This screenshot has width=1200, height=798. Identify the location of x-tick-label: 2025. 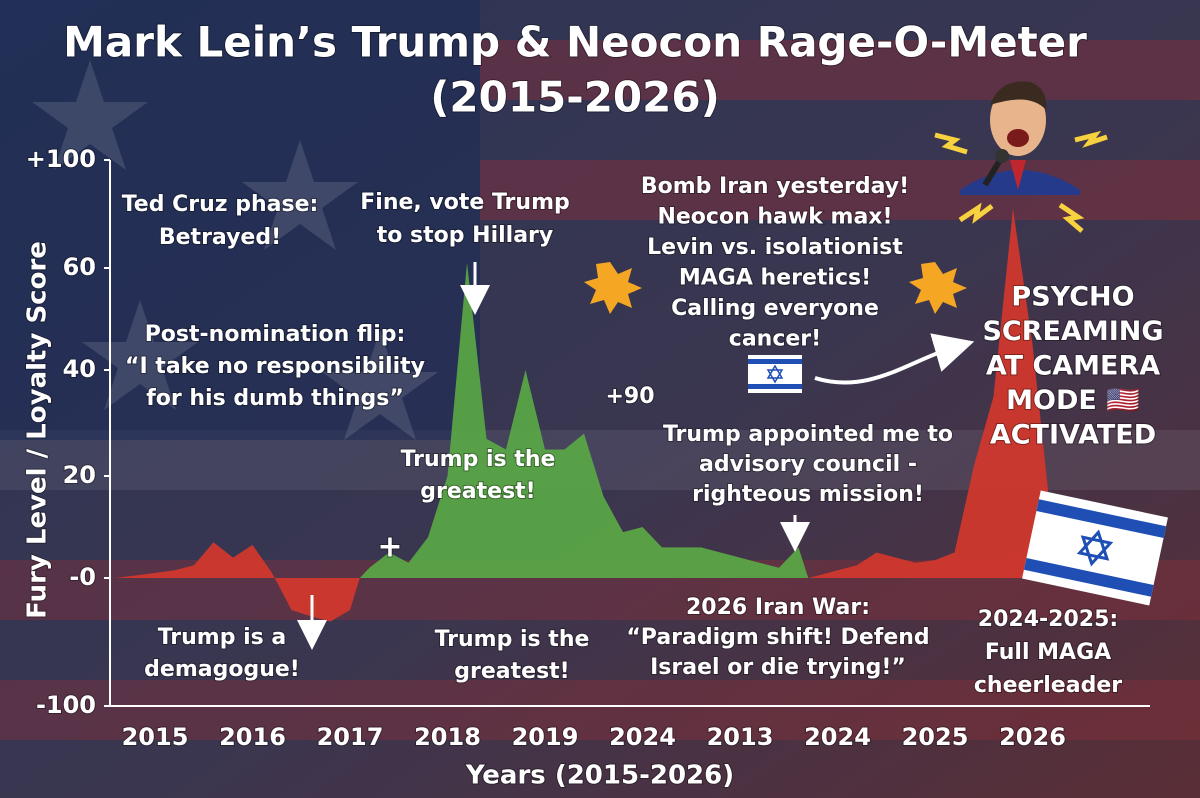
(935, 737).